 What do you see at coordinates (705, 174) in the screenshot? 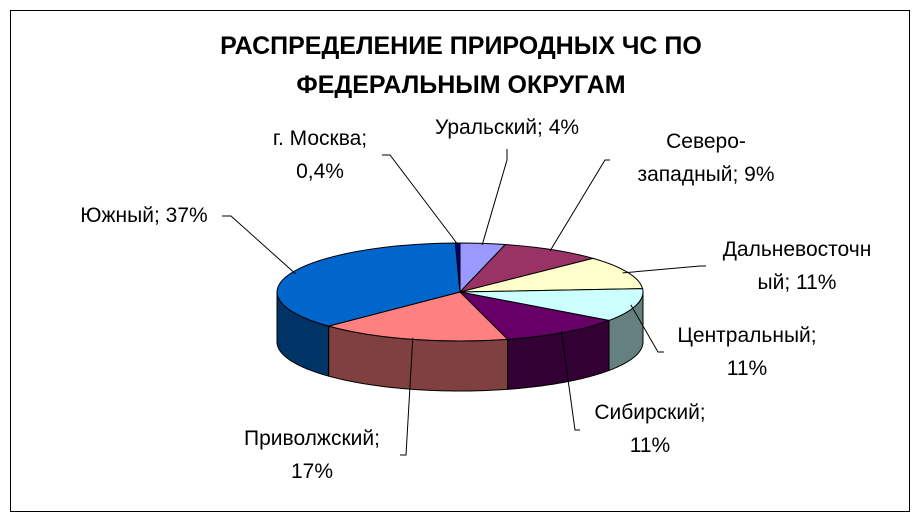
I see `slice-label-северо-западный-line-2: западный; 9%` at bounding box center [705, 174].